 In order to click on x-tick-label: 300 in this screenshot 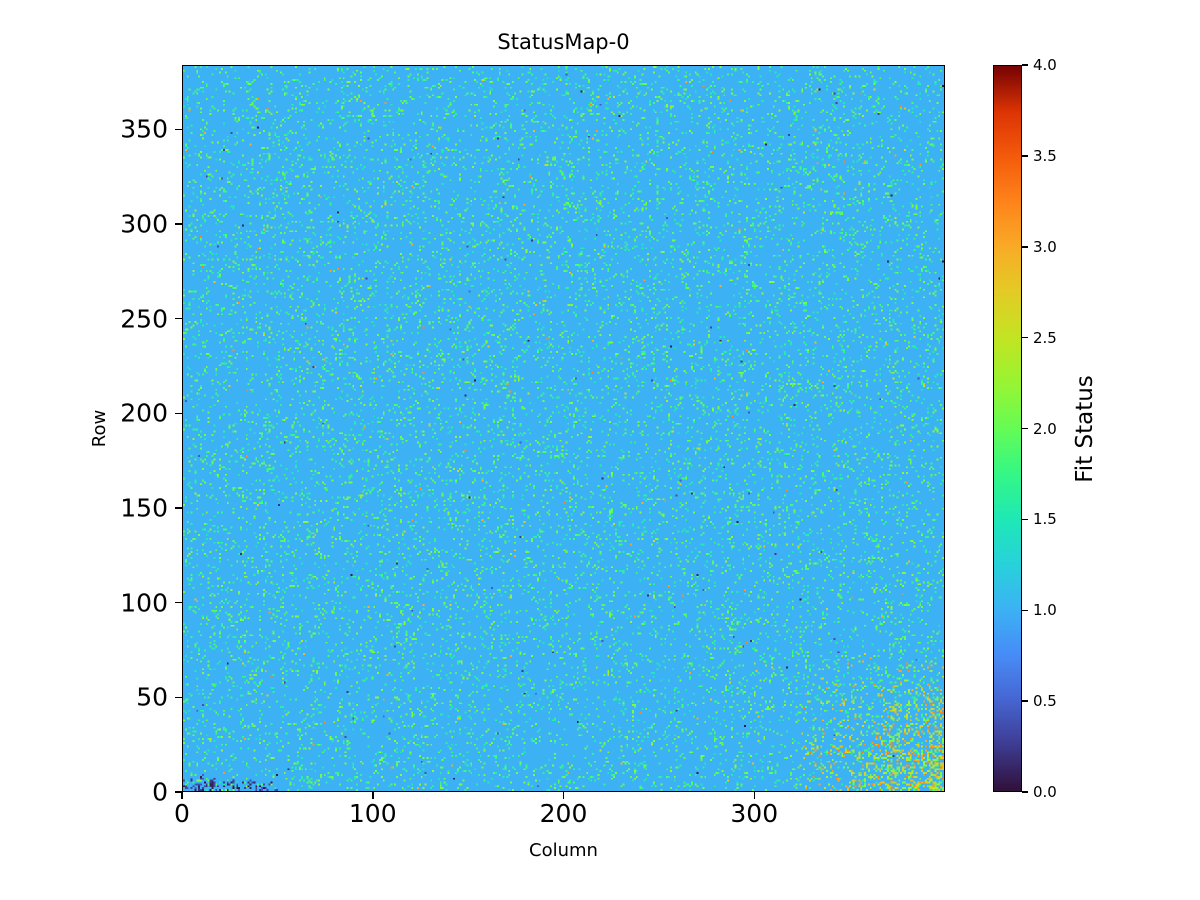, I will do `click(754, 813)`.